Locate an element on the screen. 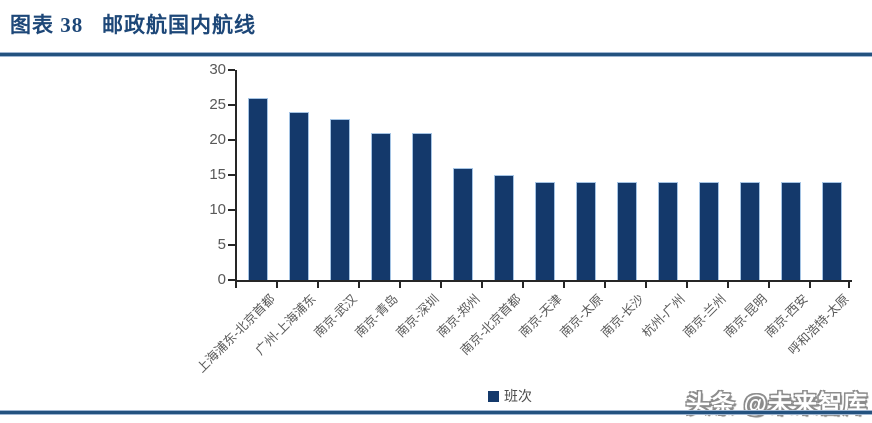 This screenshot has height=423, width=872. x-category-label: 南京-天津 is located at coordinates (540, 316).